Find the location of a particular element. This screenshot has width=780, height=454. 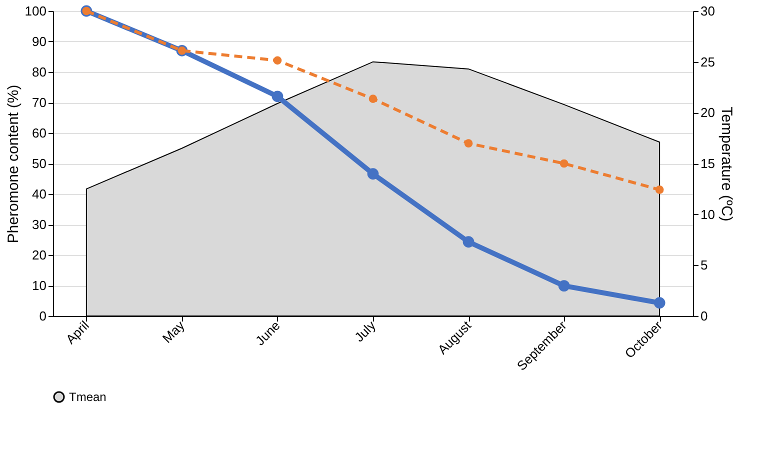

y-tick-label: 70 is located at coordinates (39, 102).